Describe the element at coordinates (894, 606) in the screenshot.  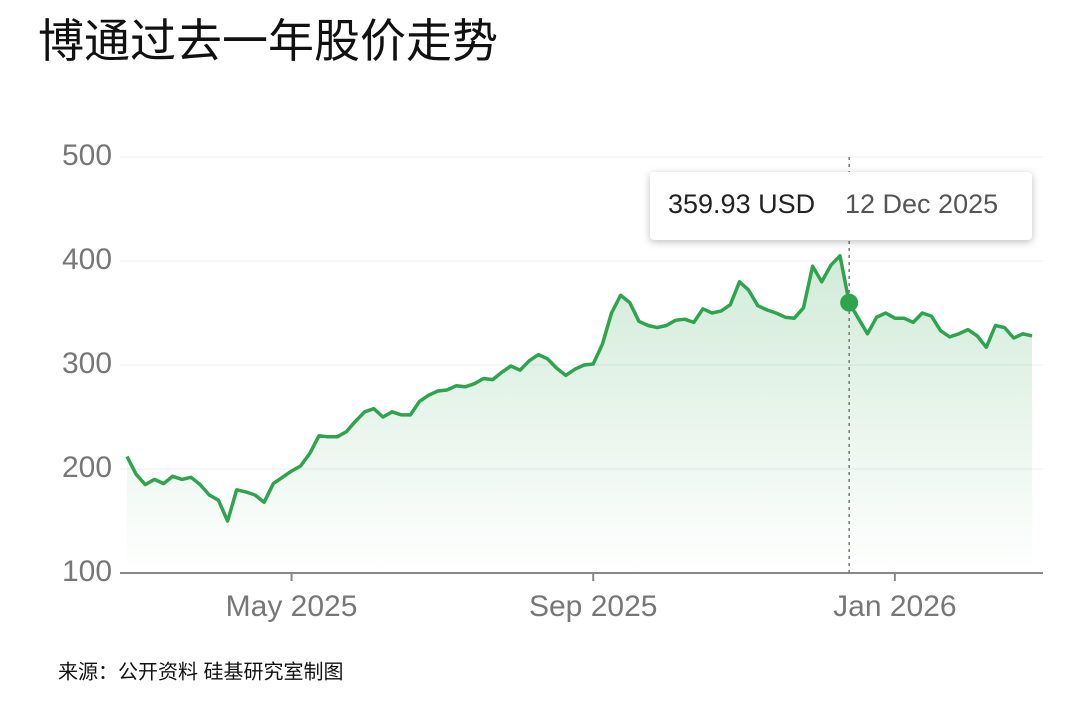
I see `x-tick-label: Jan 2026` at that location.